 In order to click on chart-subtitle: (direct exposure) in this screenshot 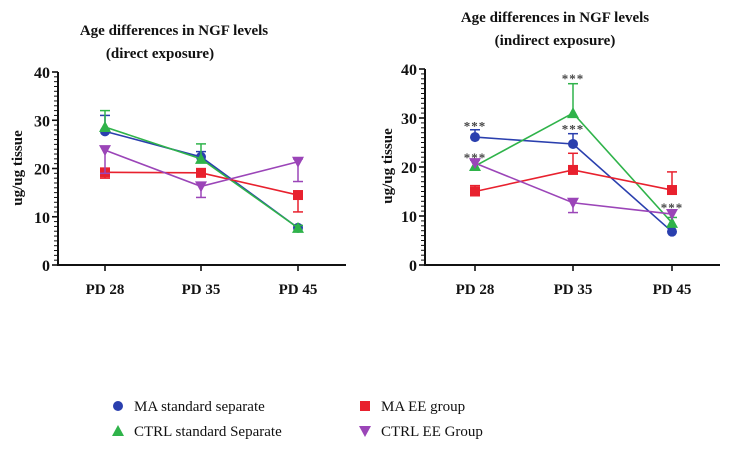, I will do `click(160, 54)`.